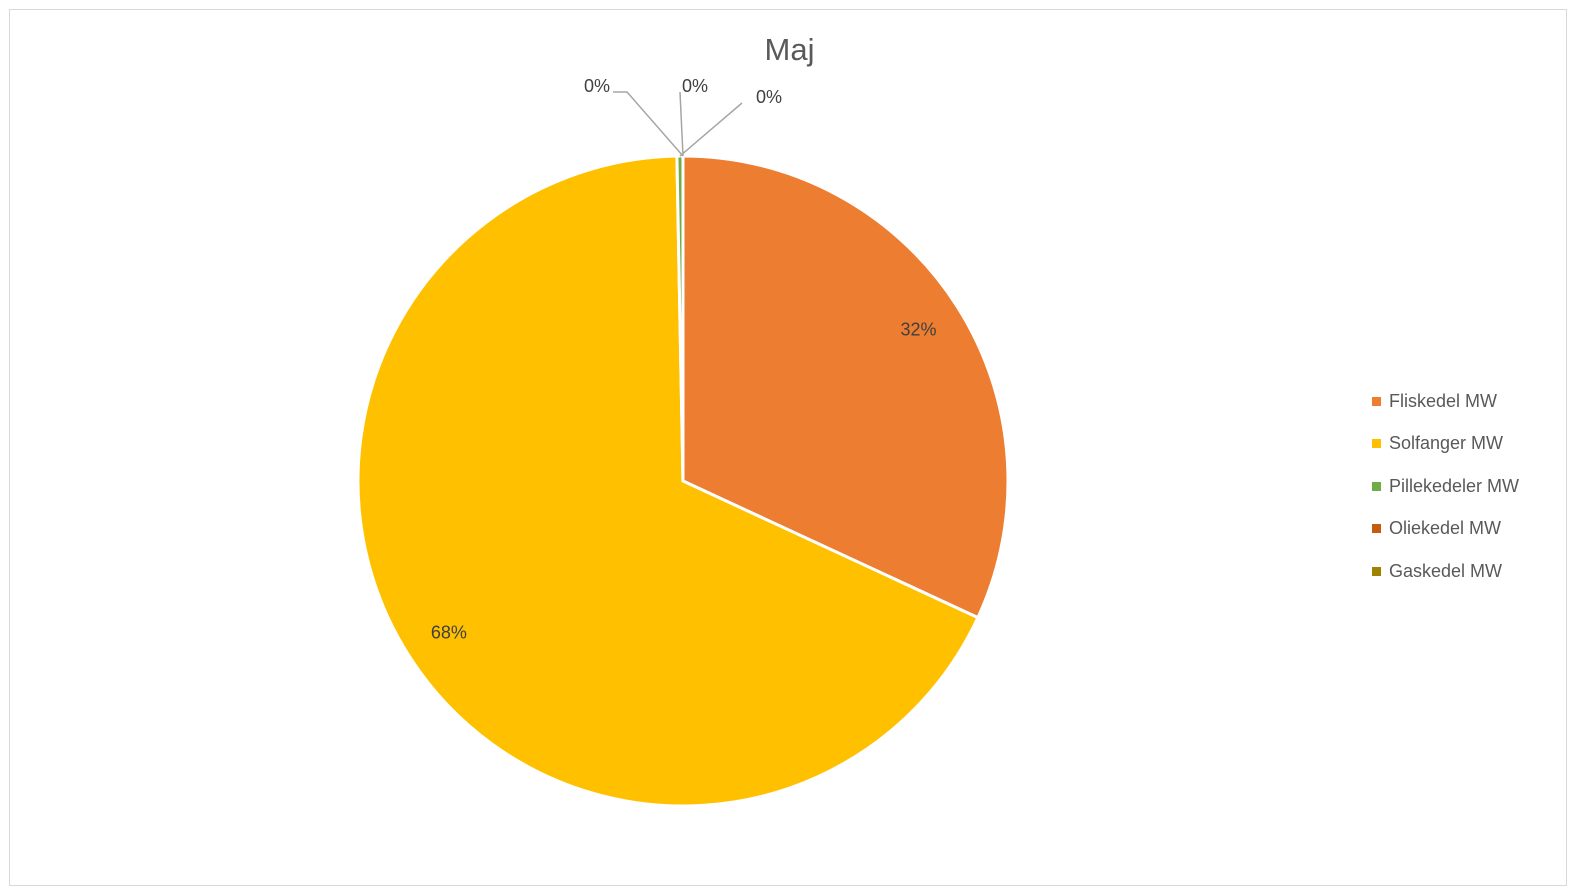  I want to click on legend-item-gaskedel: Gaskedel MW, so click(1445, 571).